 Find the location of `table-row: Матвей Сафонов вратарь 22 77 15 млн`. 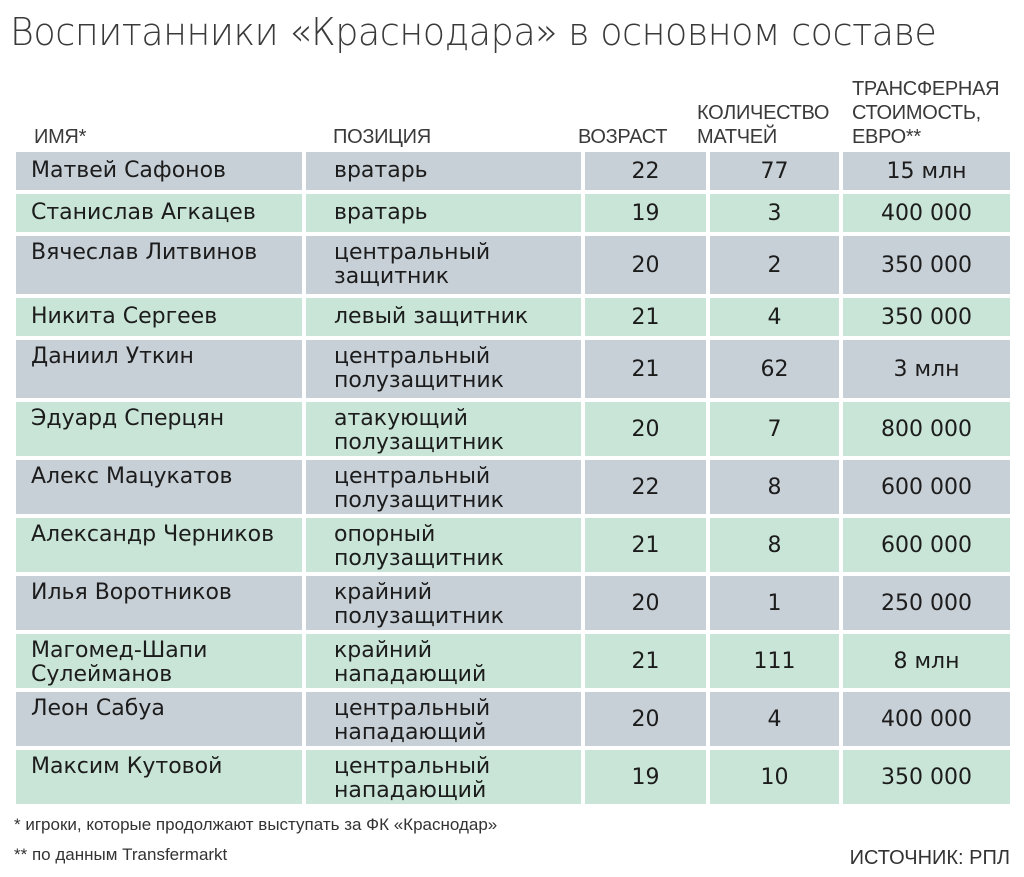

table-row: Матвей Сафонов вратарь 22 77 15 млн is located at coordinates (513, 171).